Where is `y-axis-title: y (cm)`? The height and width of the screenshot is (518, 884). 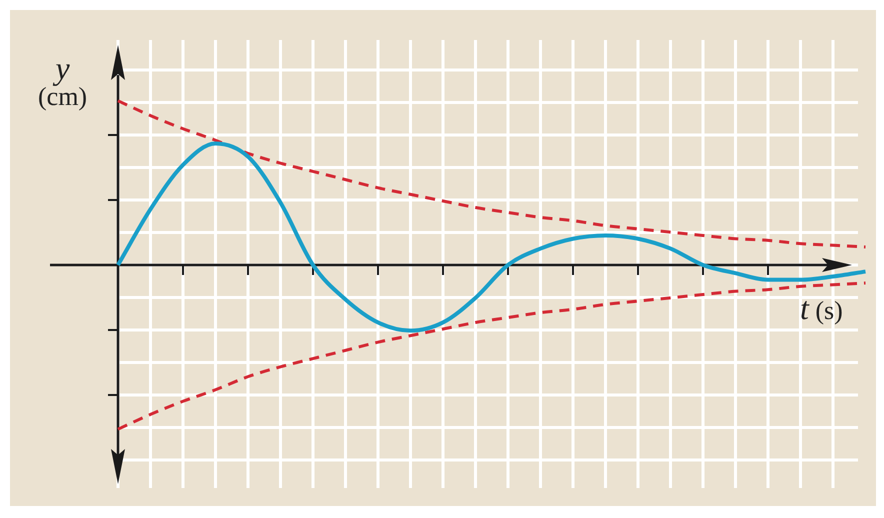 y-axis-title: y (cm) is located at coordinates (63, 80).